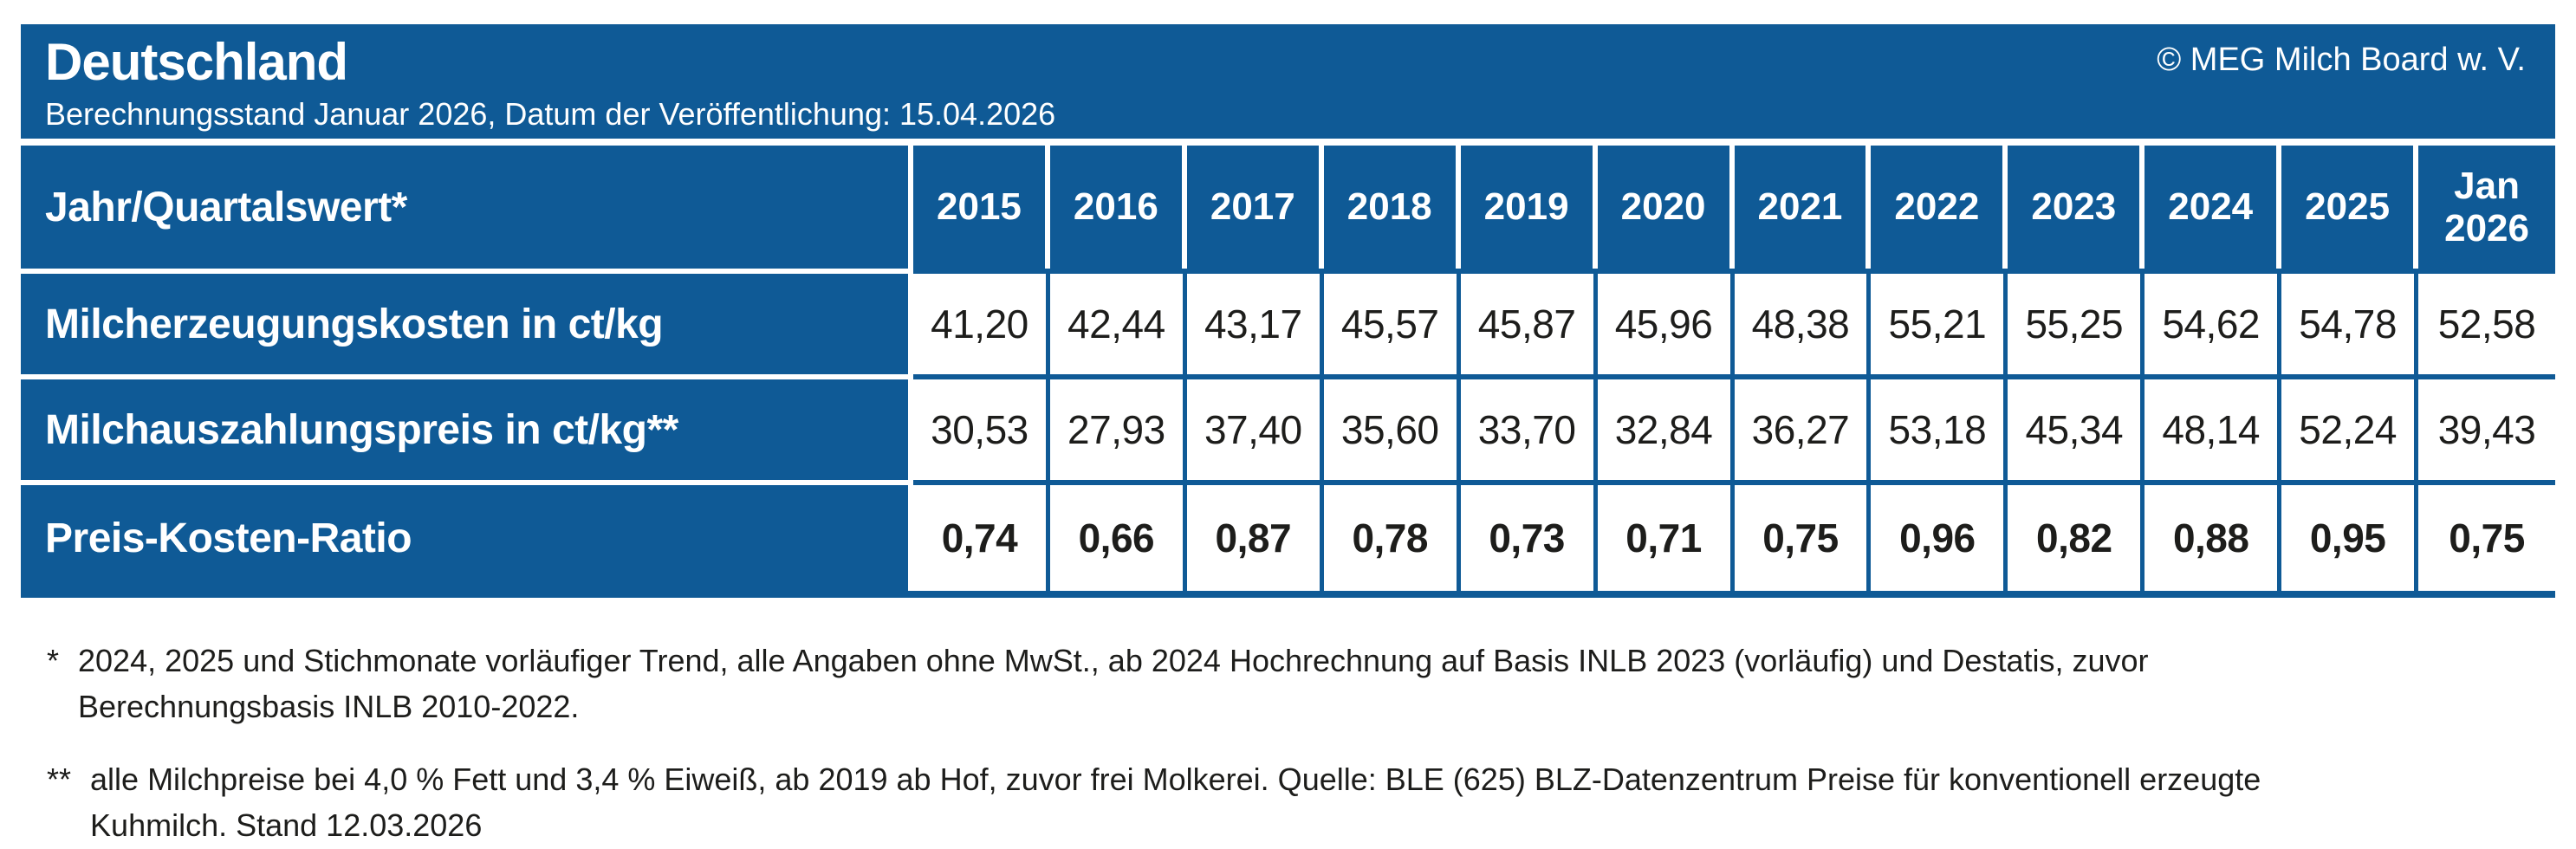  I want to click on year-header: 2025, so click(2350, 207).